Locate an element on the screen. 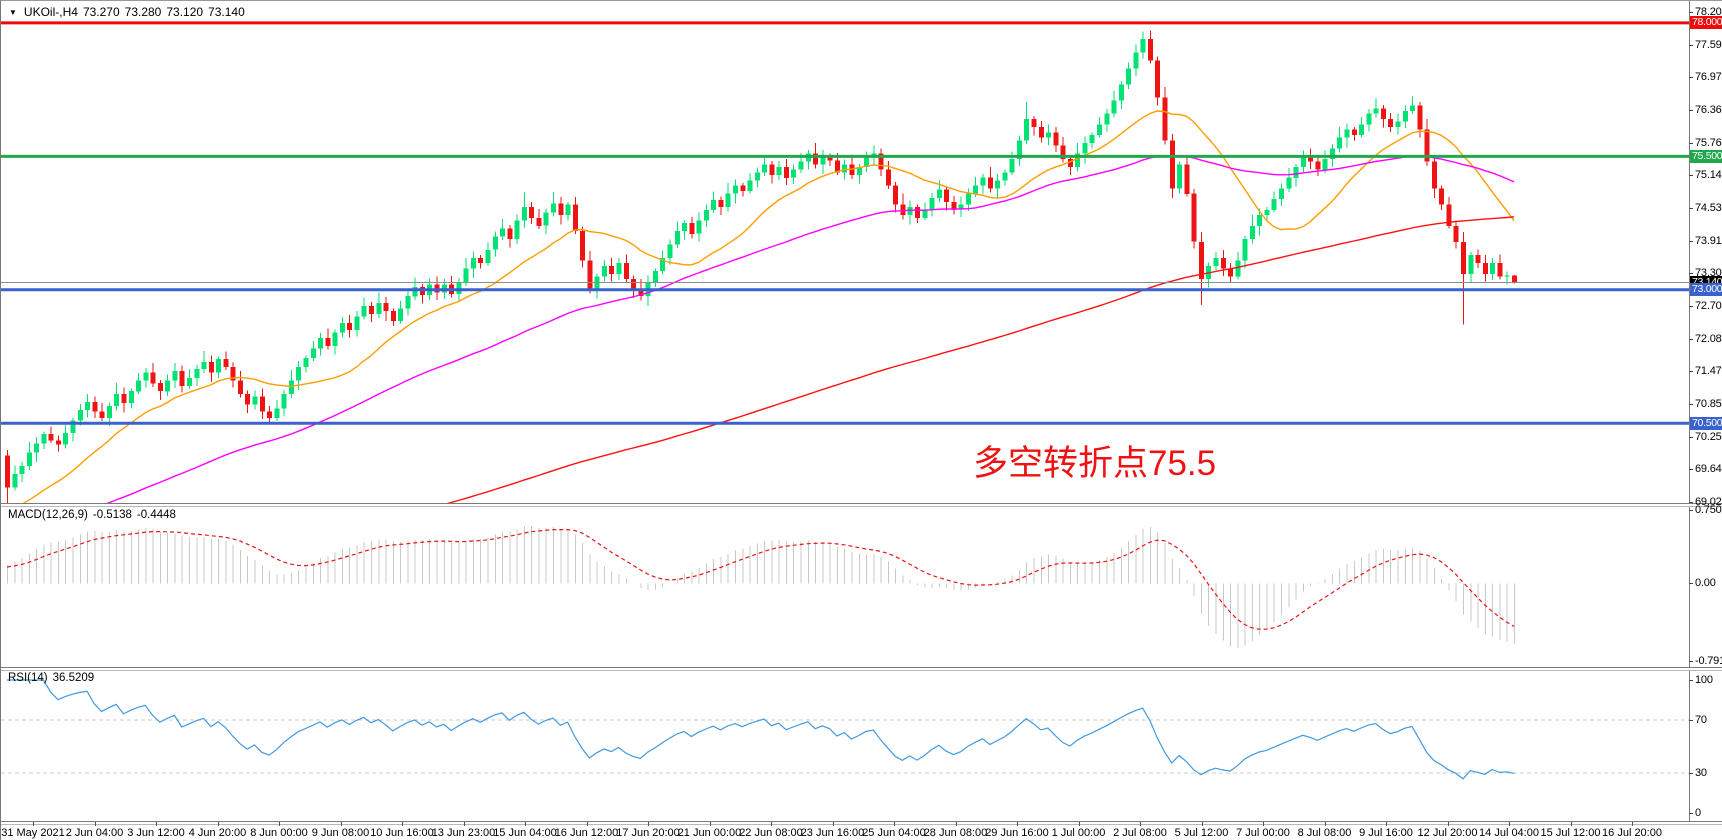  time-tick-label: 13 Jun 23:00 is located at coordinates (463, 833).